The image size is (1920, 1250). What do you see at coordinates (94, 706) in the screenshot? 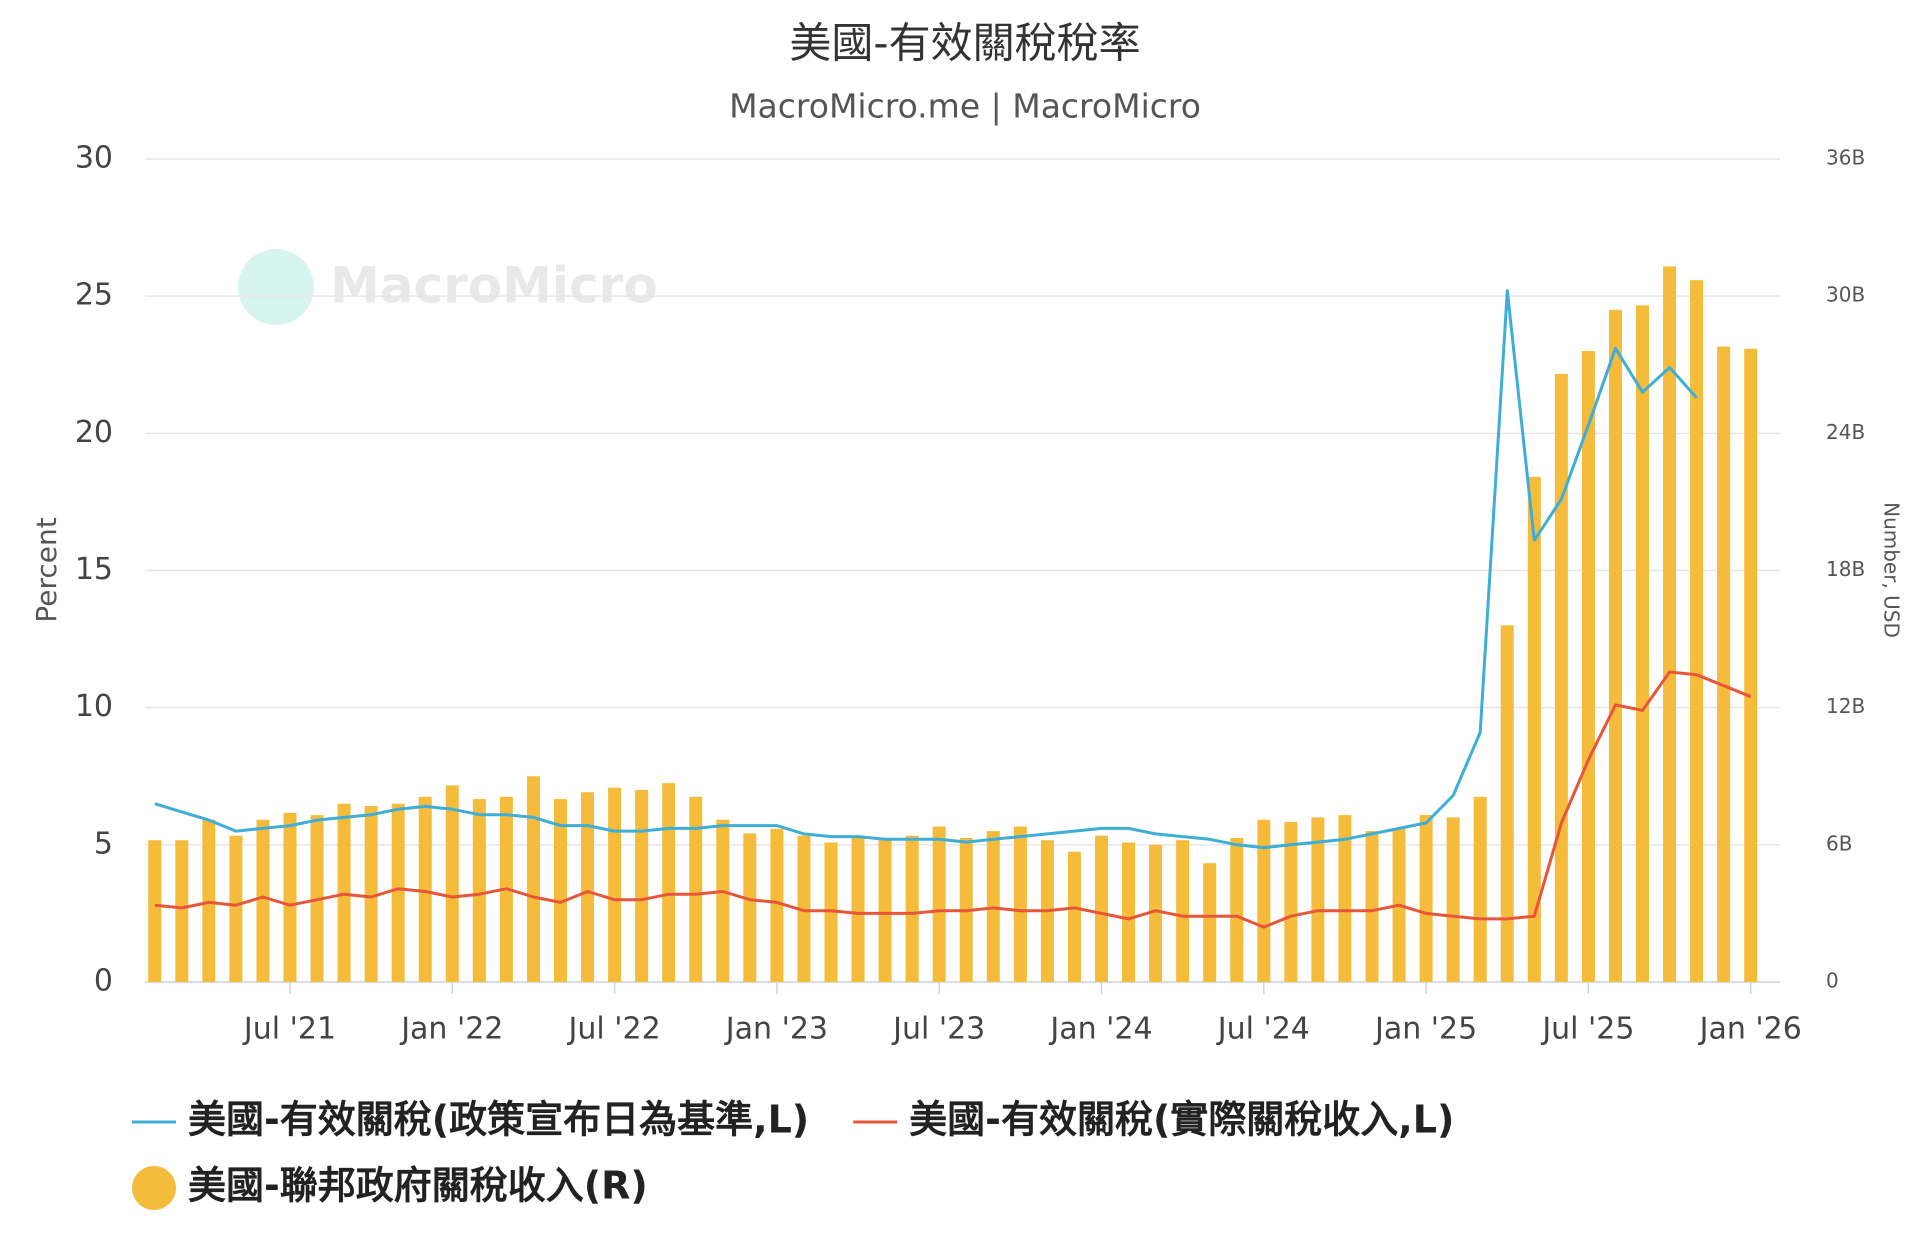
I see `y-tick-label: 10` at bounding box center [94, 706].